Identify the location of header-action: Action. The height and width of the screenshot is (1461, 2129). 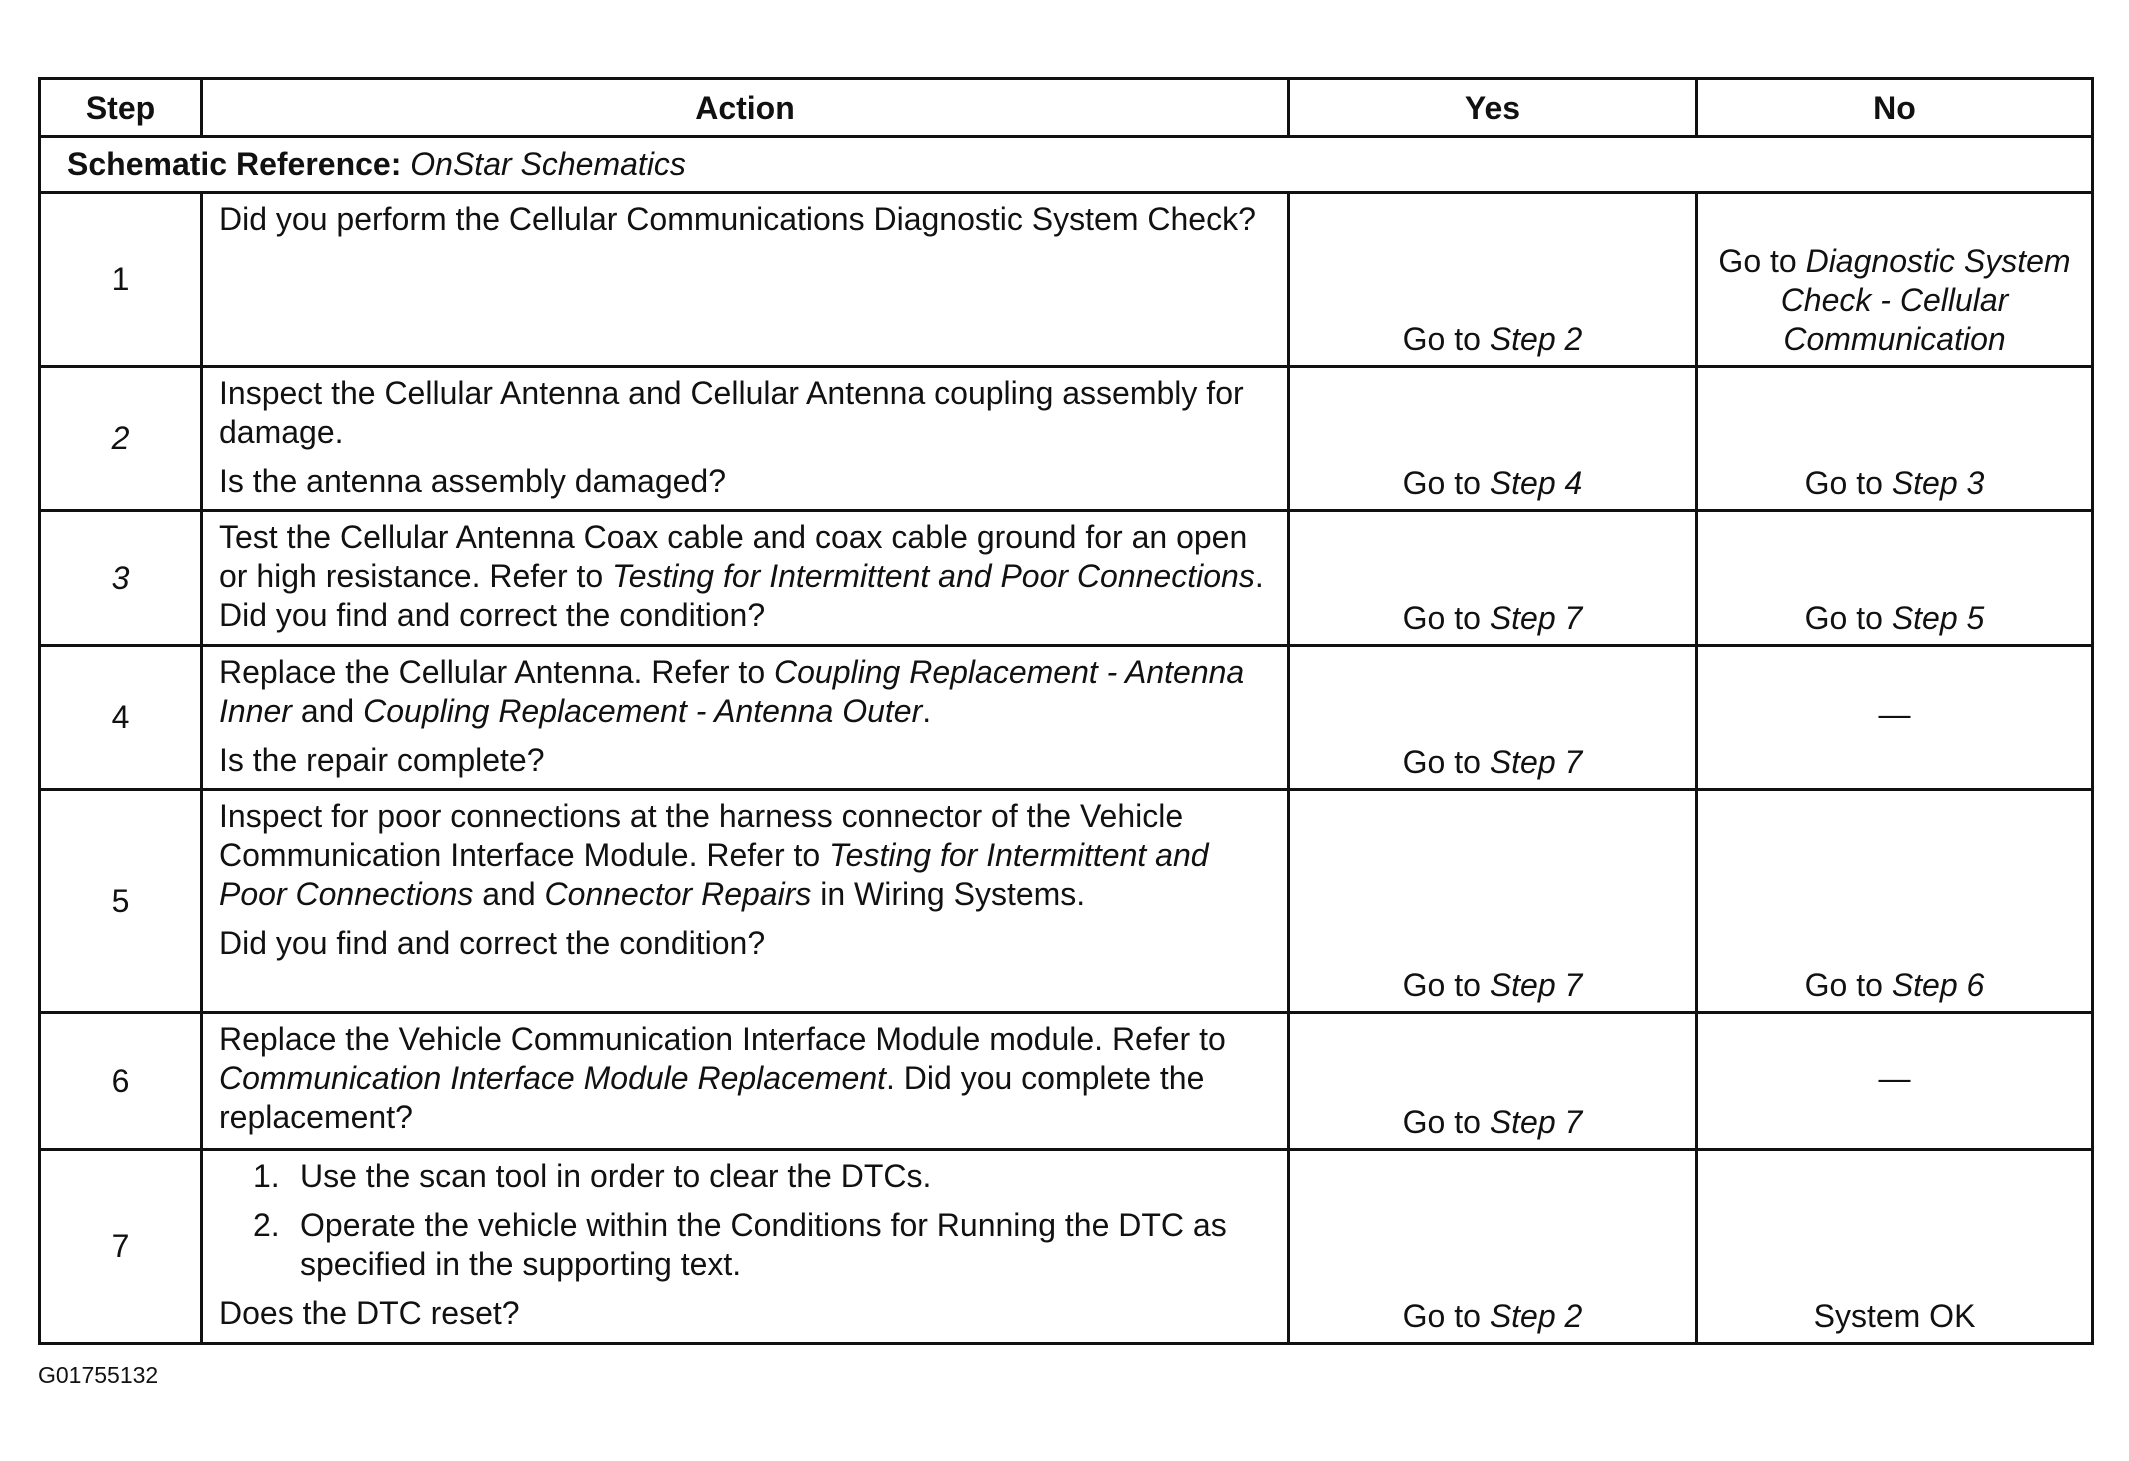
(745, 107).